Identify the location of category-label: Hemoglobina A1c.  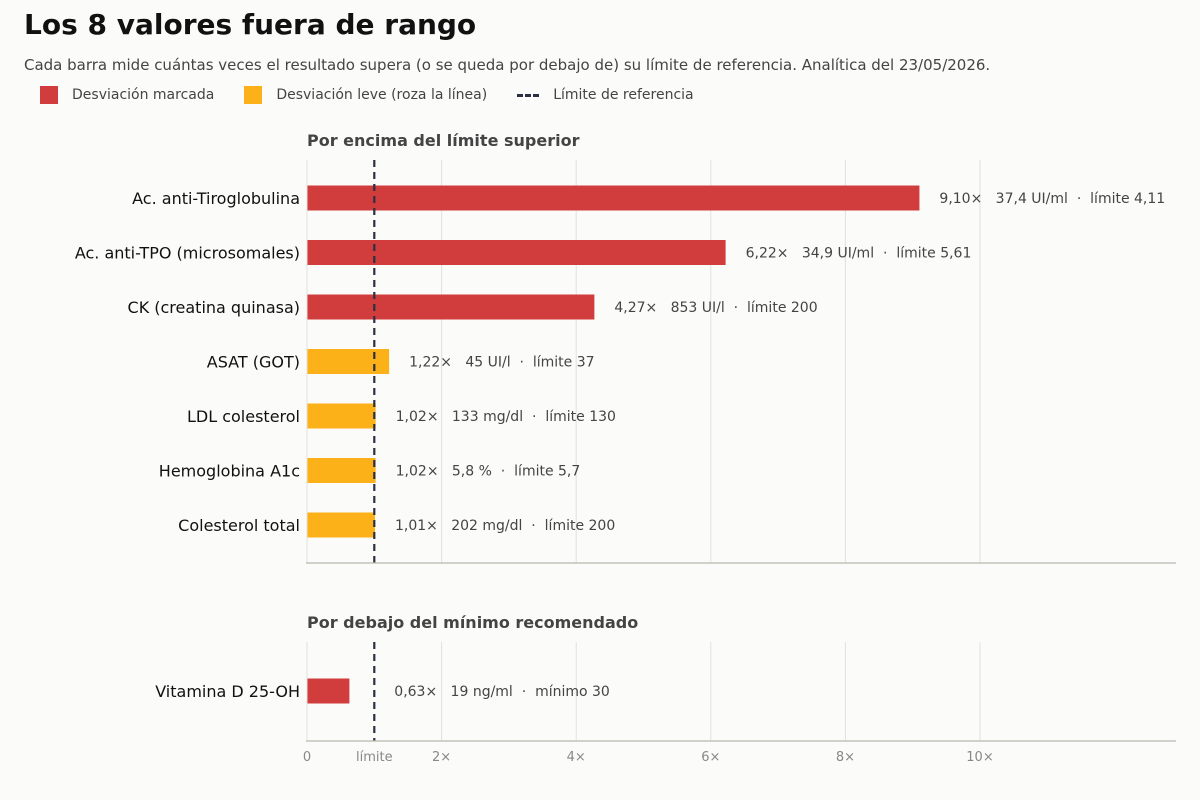
(229, 471).